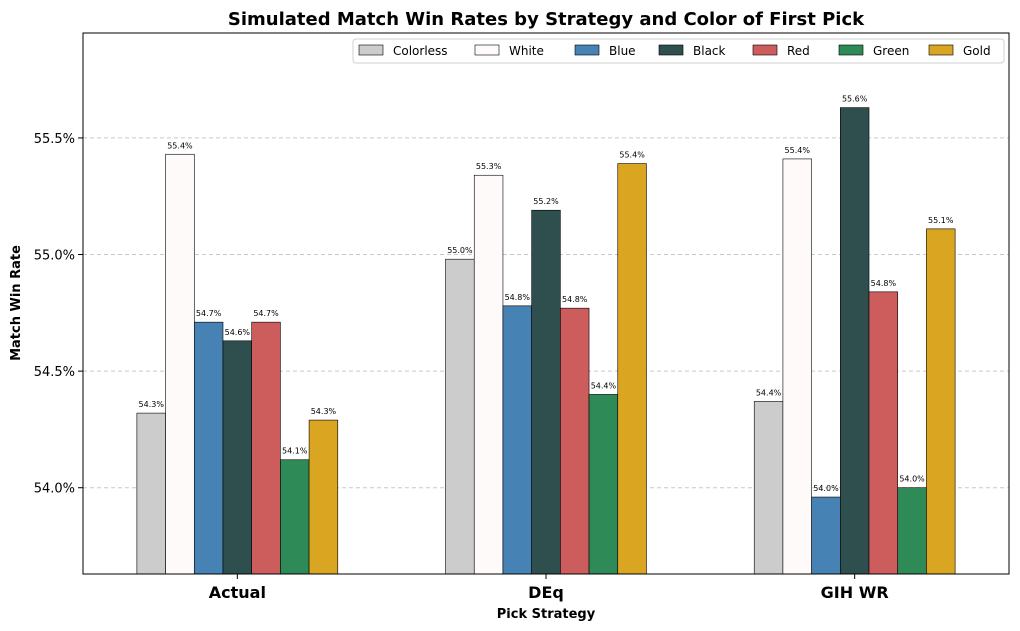  I want to click on data-label-red-2: 54.8%, so click(884, 283).